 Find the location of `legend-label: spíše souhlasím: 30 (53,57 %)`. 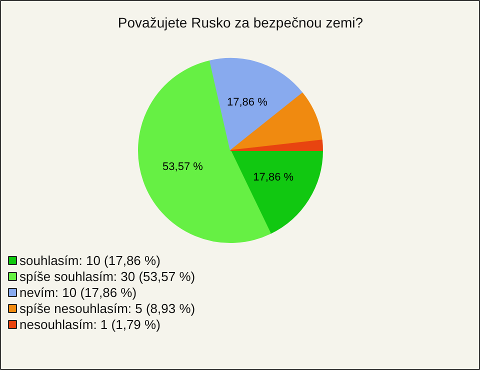

legend-label: spíše souhlasím: 30 (53,57 %) is located at coordinates (108, 276).